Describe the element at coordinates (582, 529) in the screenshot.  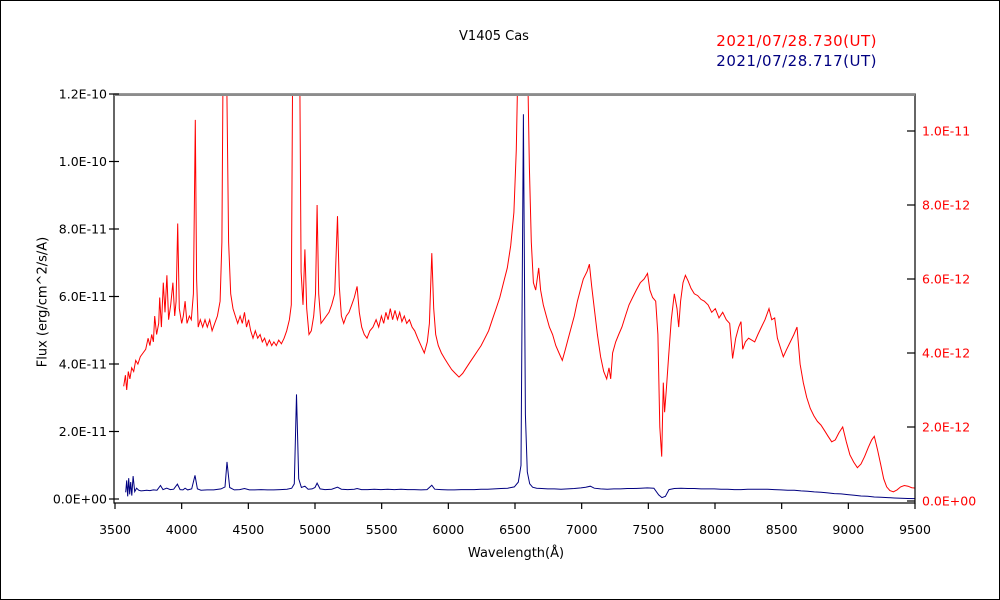
I see `x-tick-label: 7000` at that location.